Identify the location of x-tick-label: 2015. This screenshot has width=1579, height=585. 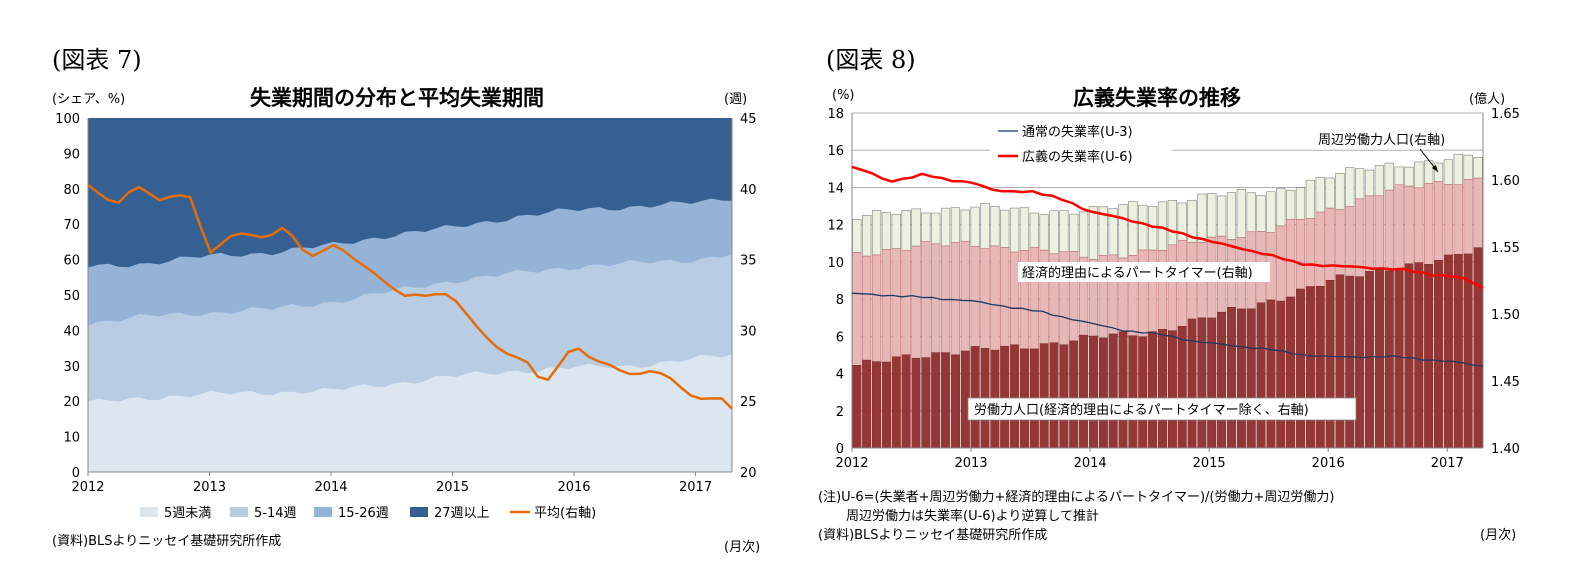
(1209, 463).